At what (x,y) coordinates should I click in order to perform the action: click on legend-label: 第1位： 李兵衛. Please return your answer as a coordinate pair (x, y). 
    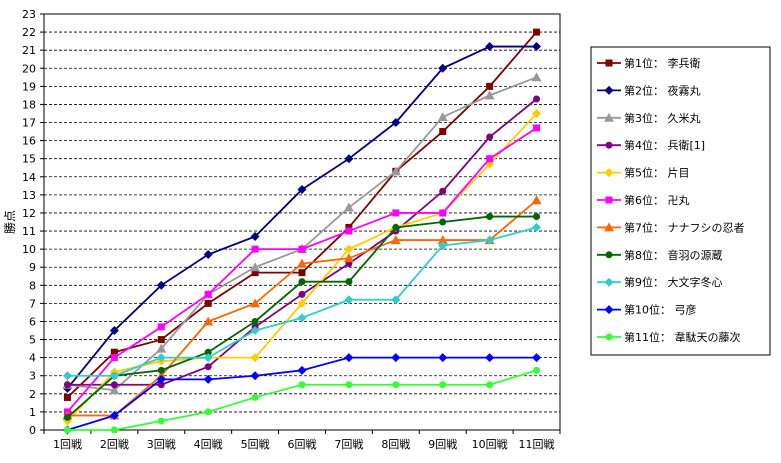
    Looking at the image, I should click on (662, 63).